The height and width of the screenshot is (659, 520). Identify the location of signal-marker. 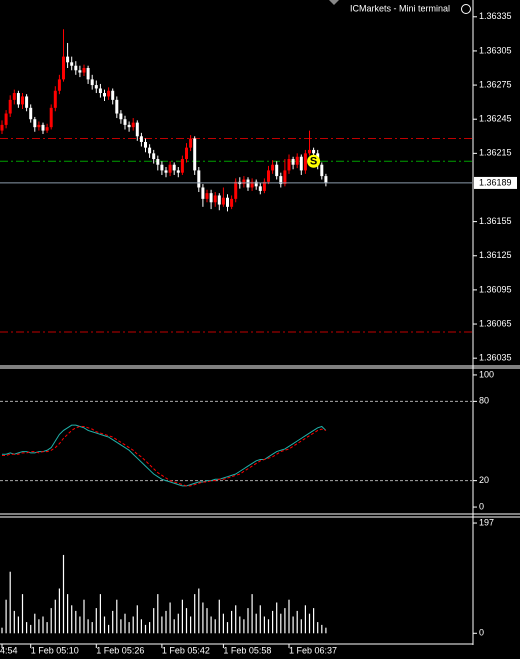
(314, 161).